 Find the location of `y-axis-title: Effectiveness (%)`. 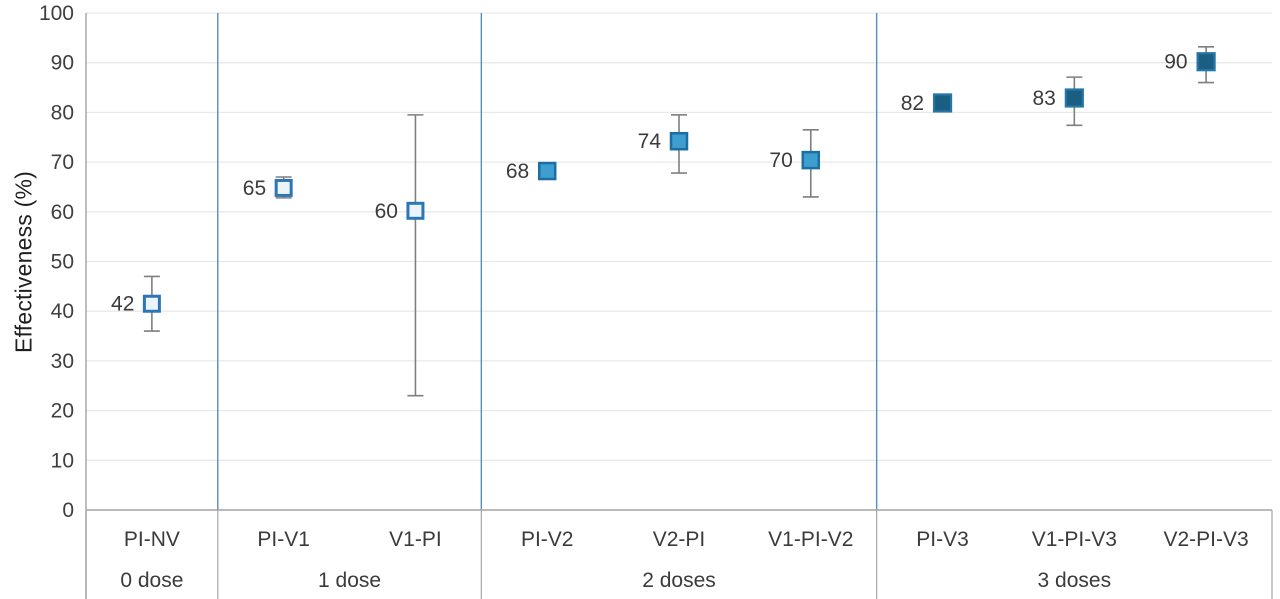

y-axis-title: Effectiveness (%) is located at coordinates (23, 262).